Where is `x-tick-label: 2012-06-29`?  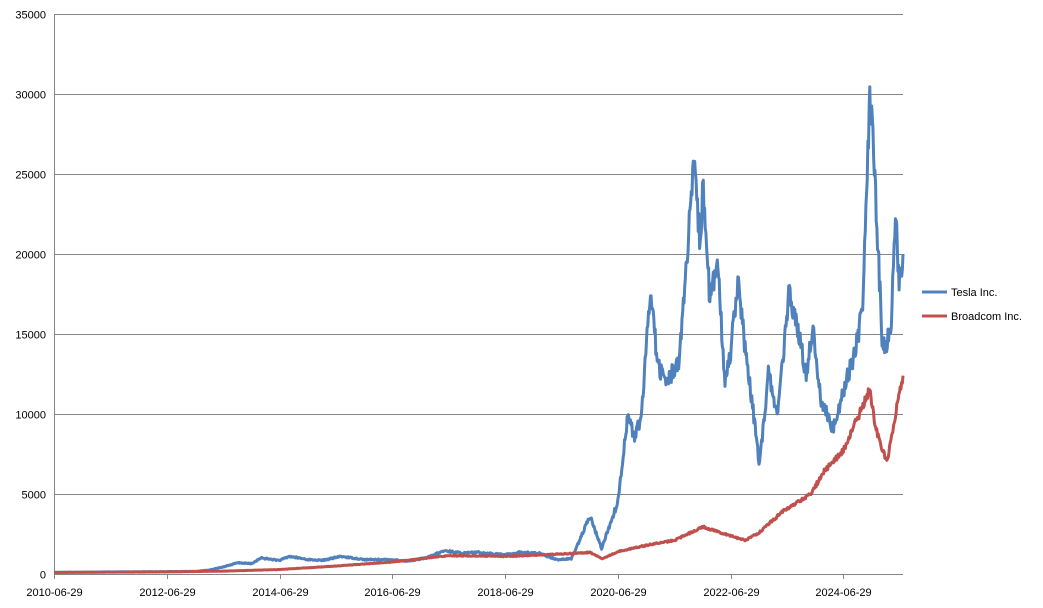 x-tick-label: 2012-06-29 is located at coordinates (167, 593).